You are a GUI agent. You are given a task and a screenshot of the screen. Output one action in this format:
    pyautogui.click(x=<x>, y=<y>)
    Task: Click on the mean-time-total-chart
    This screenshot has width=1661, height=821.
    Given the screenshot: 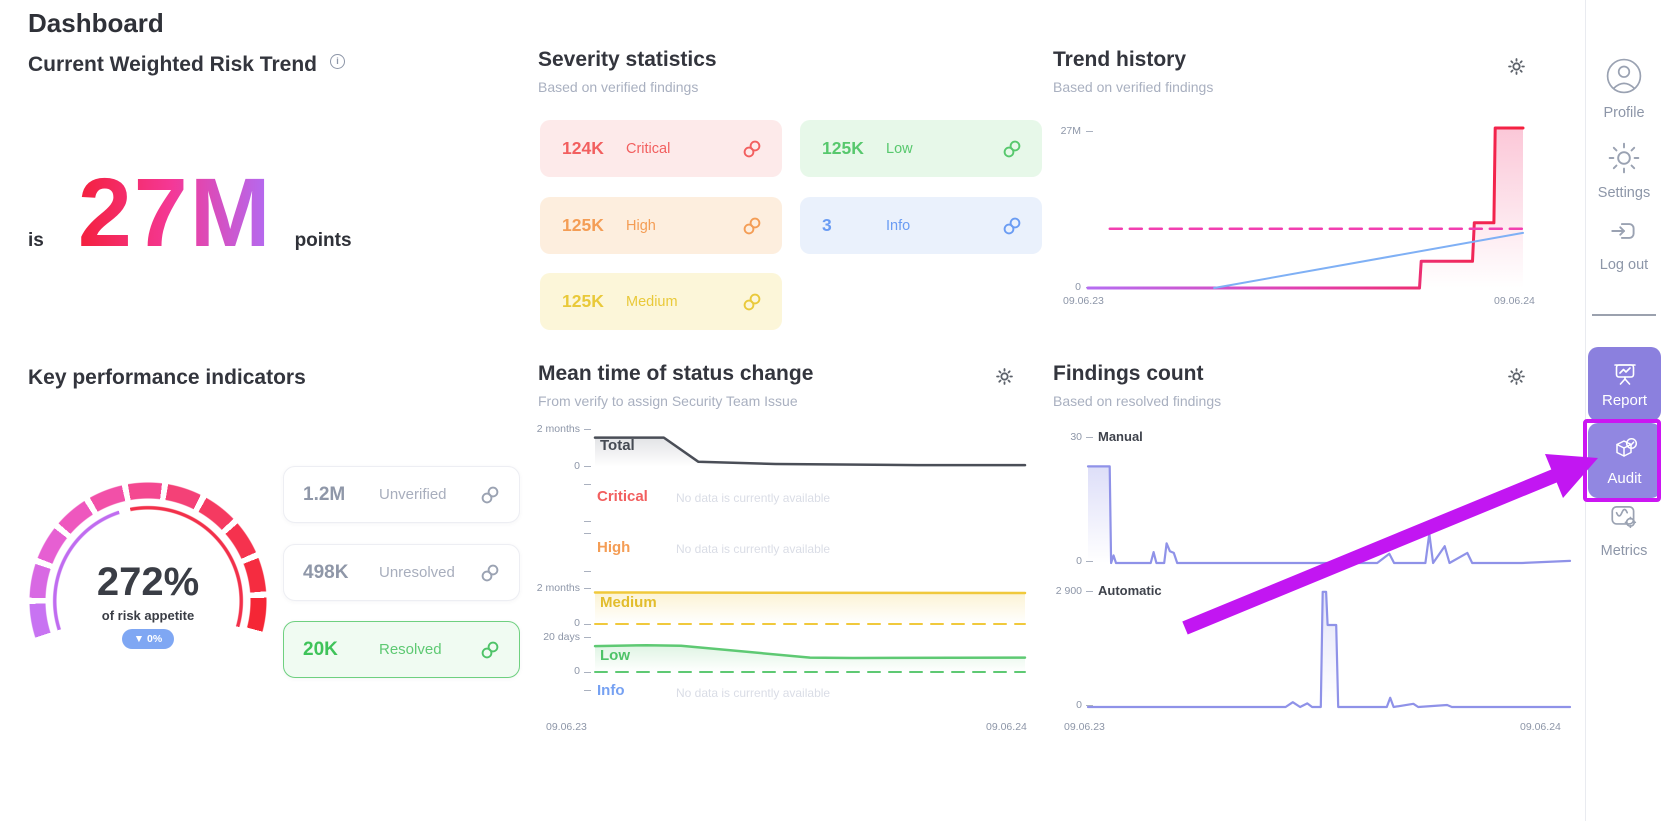 What is the action you would take?
    pyautogui.click(x=810, y=451)
    